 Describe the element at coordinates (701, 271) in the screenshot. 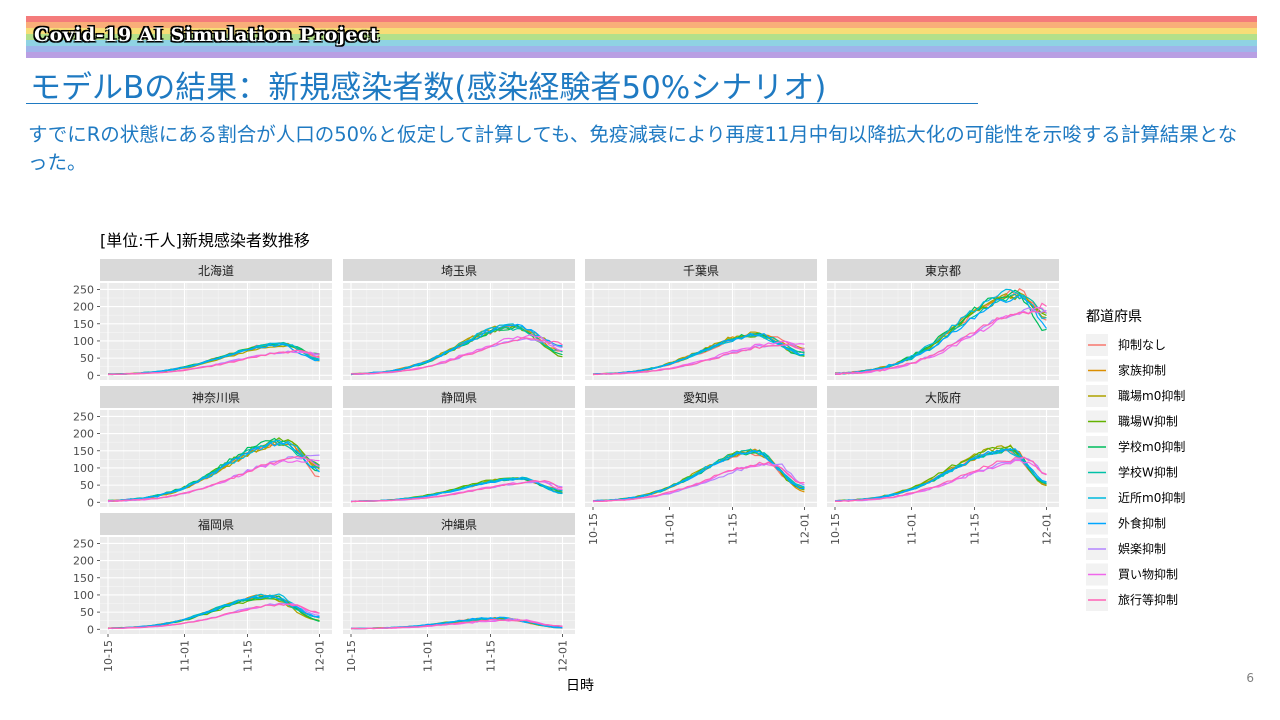

I see `facet-label: 千葉県` at that location.